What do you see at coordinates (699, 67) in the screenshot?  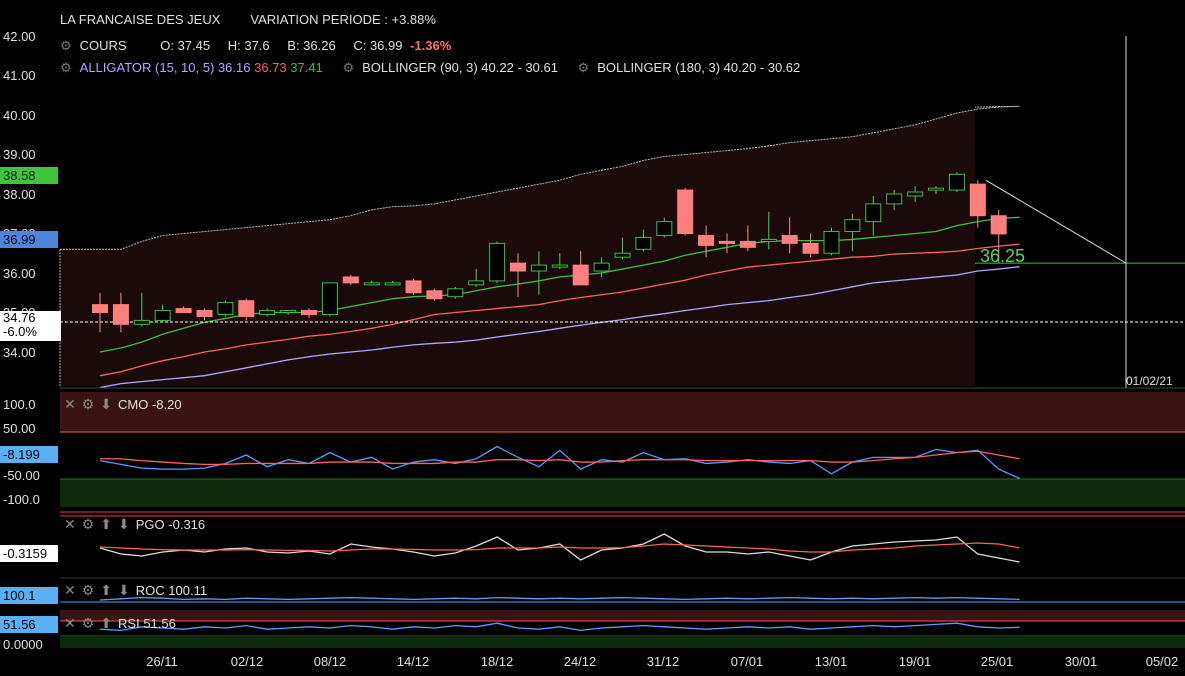 I see `bollinger-180-label: BOLLINGER (180, 3) 40.20 - 30.62` at bounding box center [699, 67].